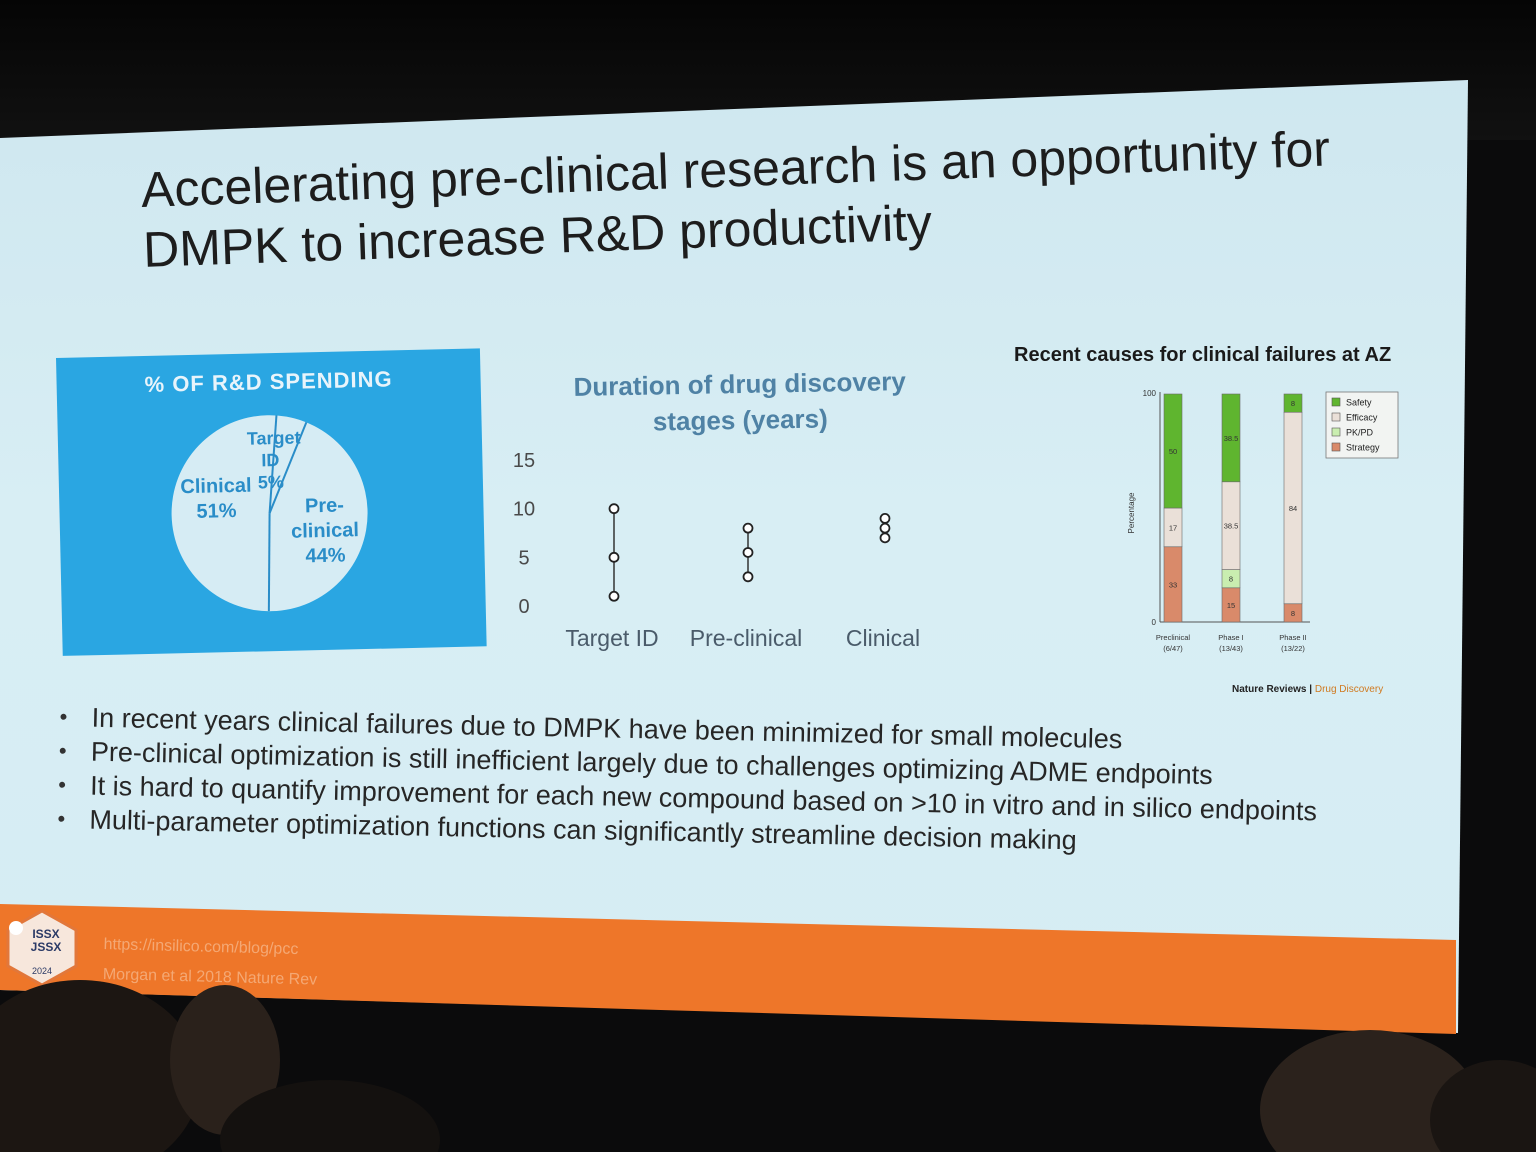 This screenshot has height=1152, width=1536. What do you see at coordinates (524, 461) in the screenshot?
I see `duration-ytick: 15` at bounding box center [524, 461].